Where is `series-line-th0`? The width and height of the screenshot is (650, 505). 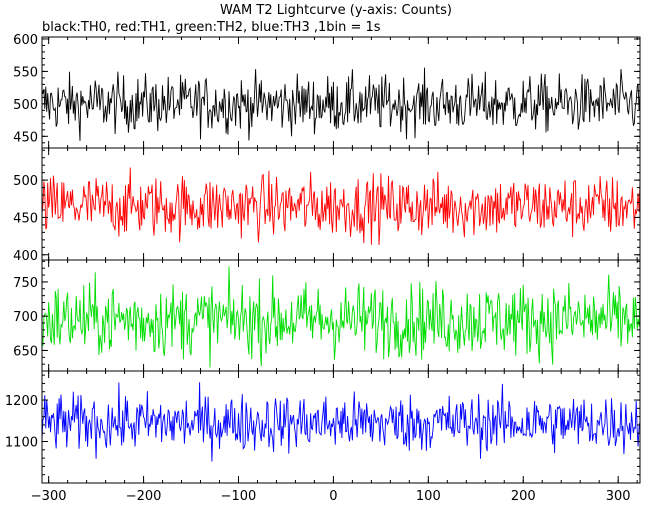
series-line-th0 is located at coordinates (341, 104).